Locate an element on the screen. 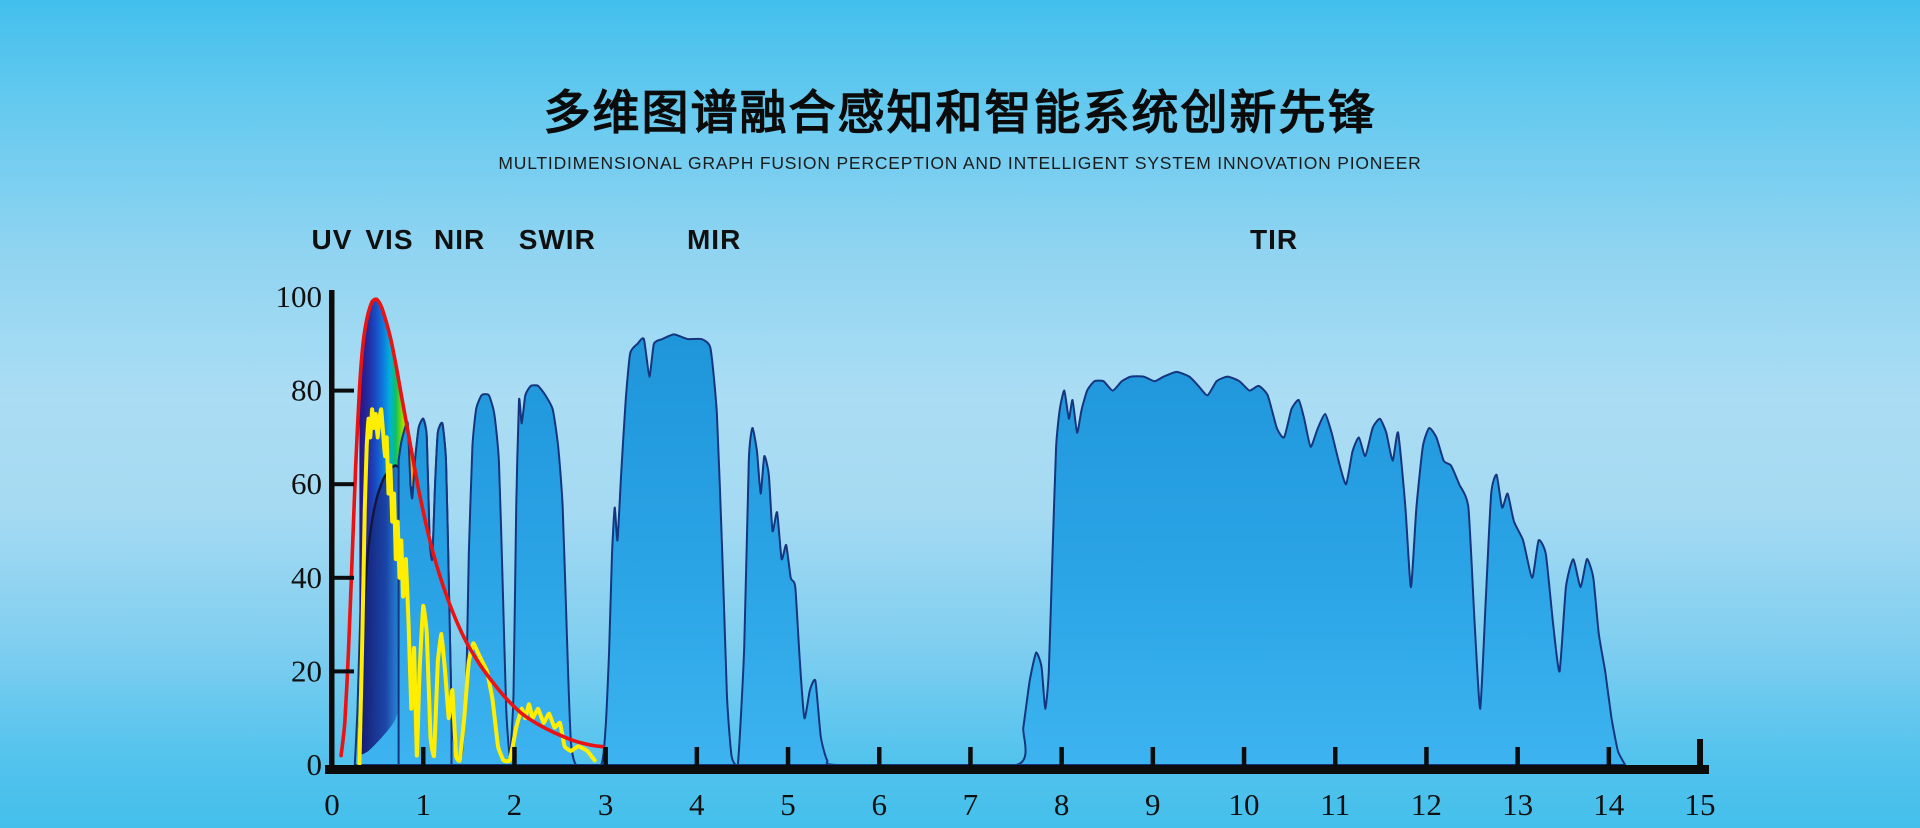  x-axis is located at coordinates (1017, 769).